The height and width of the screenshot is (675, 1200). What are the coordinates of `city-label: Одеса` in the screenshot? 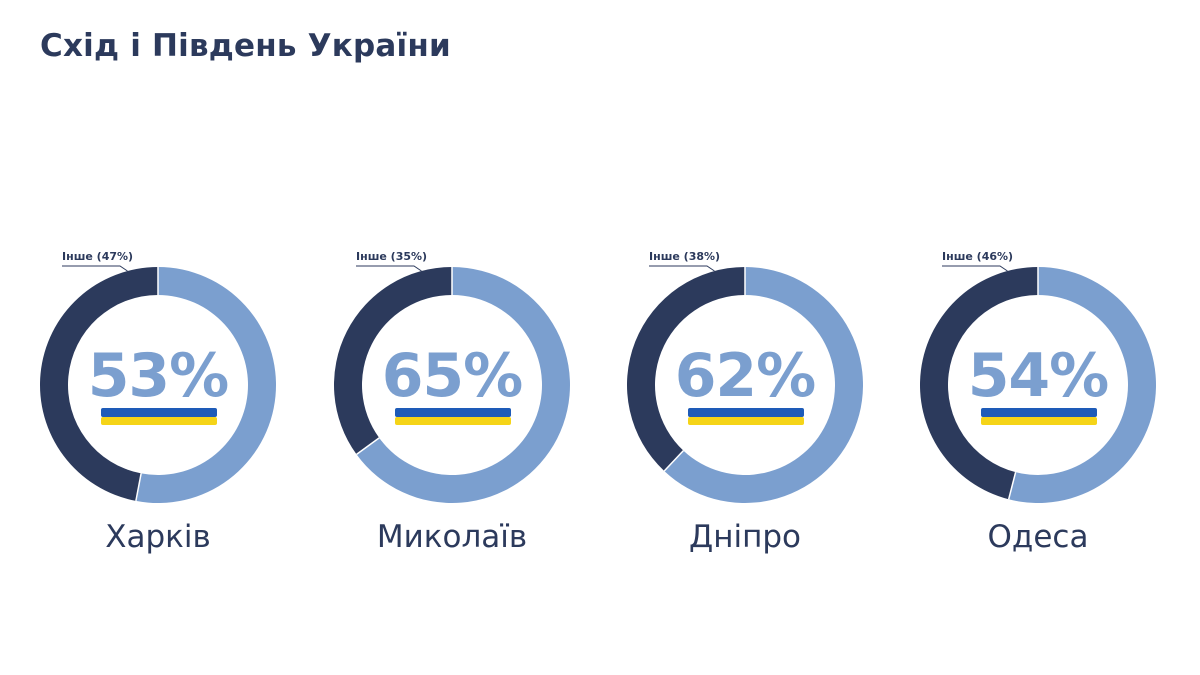 It's located at (1038, 537).